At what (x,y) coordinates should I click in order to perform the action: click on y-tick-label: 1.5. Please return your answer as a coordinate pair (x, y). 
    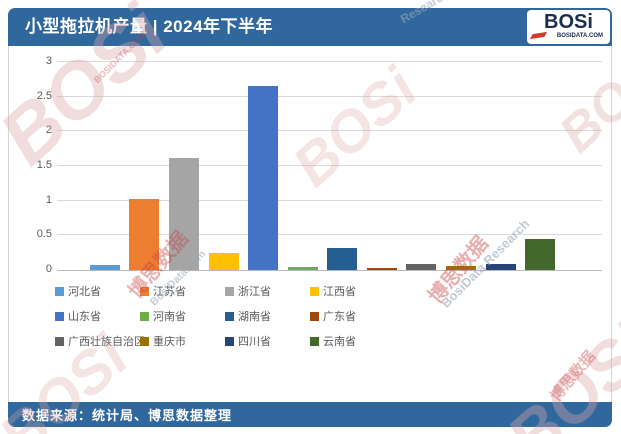
    Looking at the image, I should click on (44, 165).